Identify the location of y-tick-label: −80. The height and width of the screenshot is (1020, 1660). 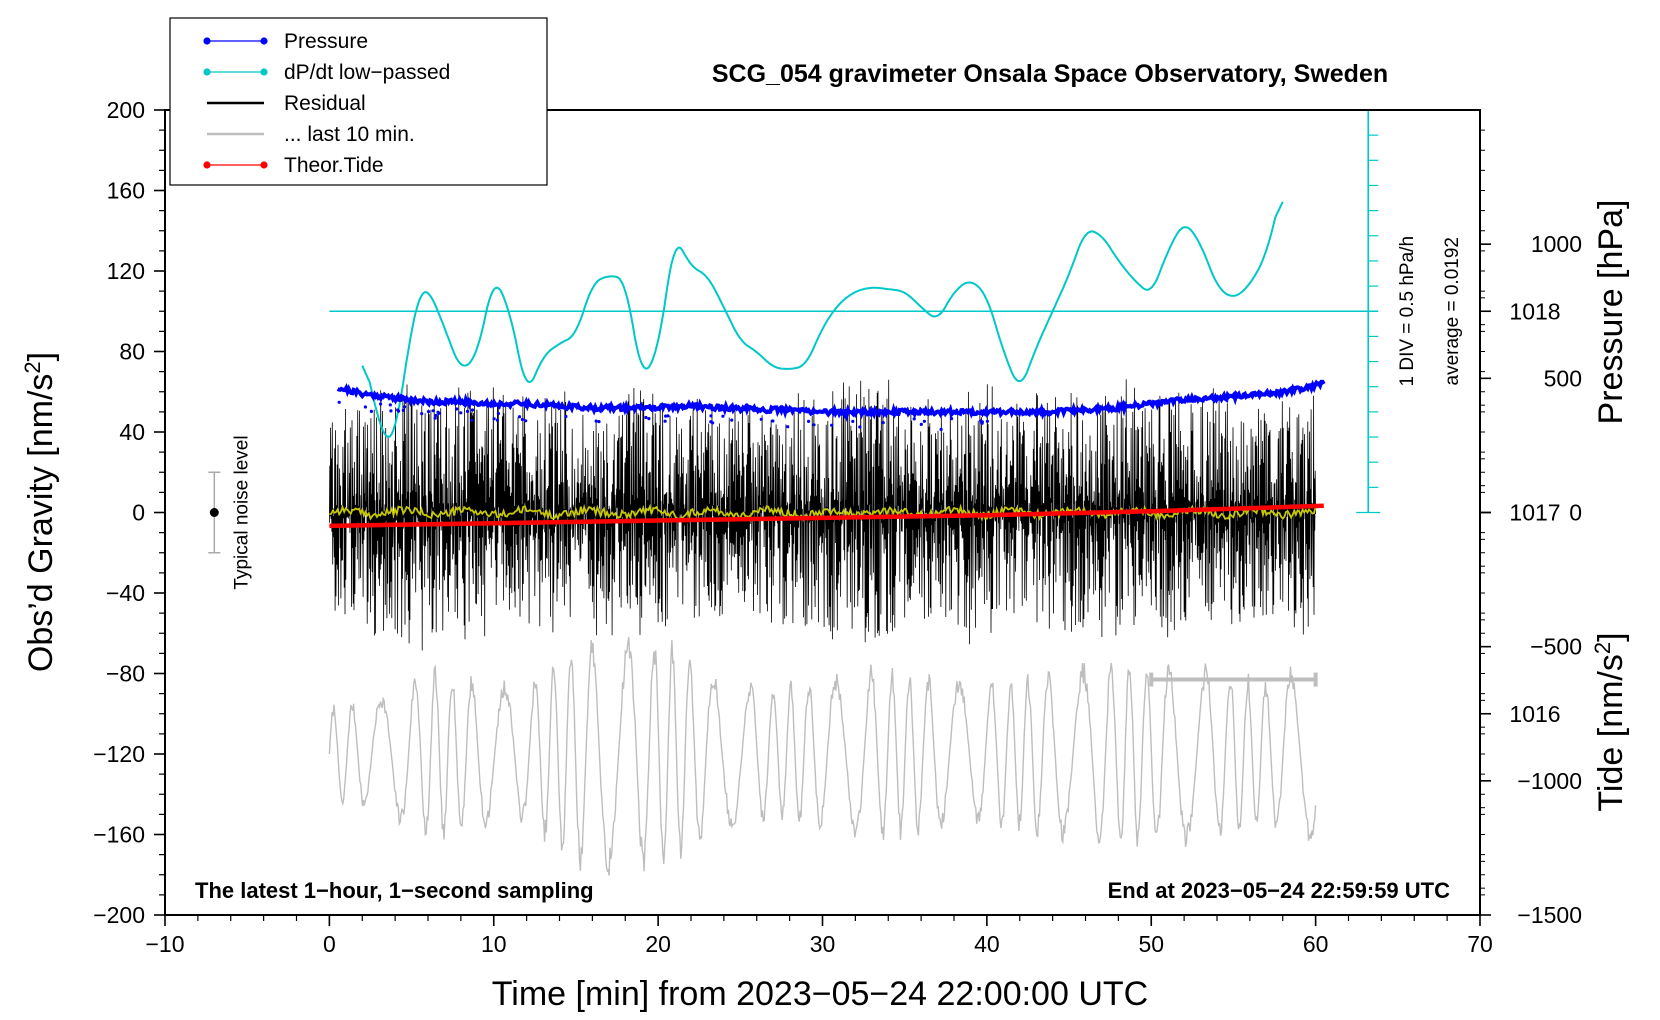
(125, 674).